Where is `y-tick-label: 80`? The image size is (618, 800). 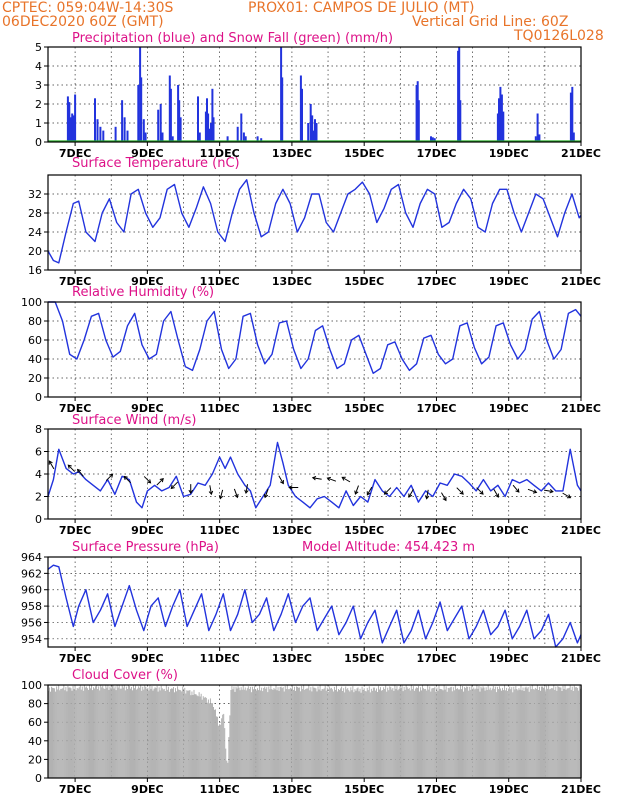
y-tick-label: 80 is located at coordinates (35, 321).